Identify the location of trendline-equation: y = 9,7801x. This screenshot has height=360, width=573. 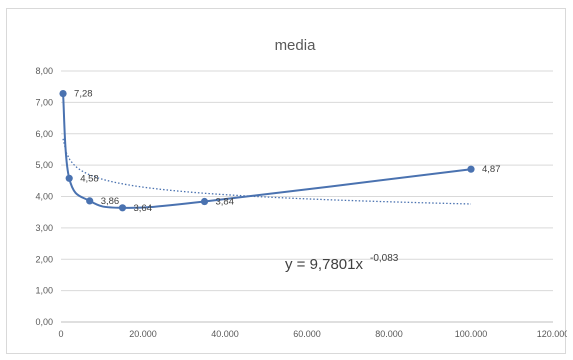
(324, 264).